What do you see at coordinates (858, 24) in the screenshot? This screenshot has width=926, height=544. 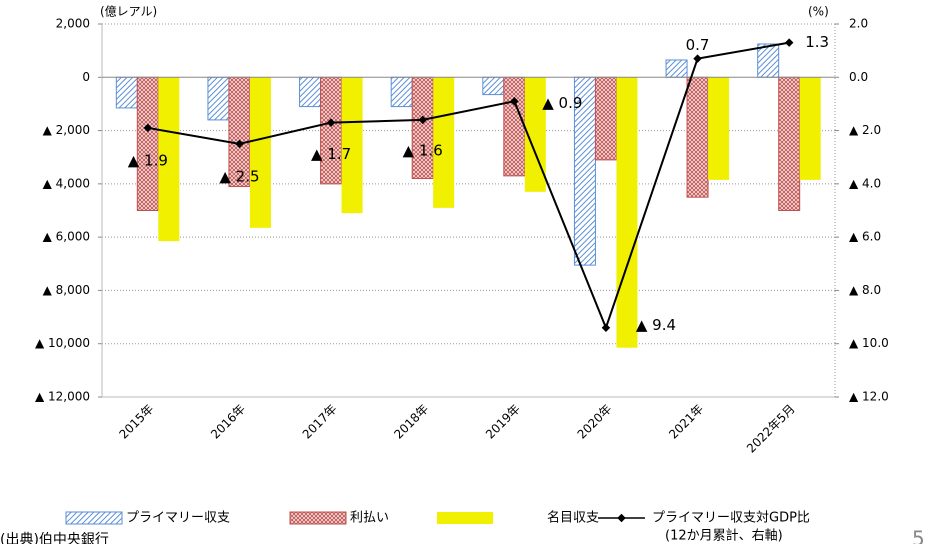 I see `y2-tick-label: 2.0` at bounding box center [858, 24].